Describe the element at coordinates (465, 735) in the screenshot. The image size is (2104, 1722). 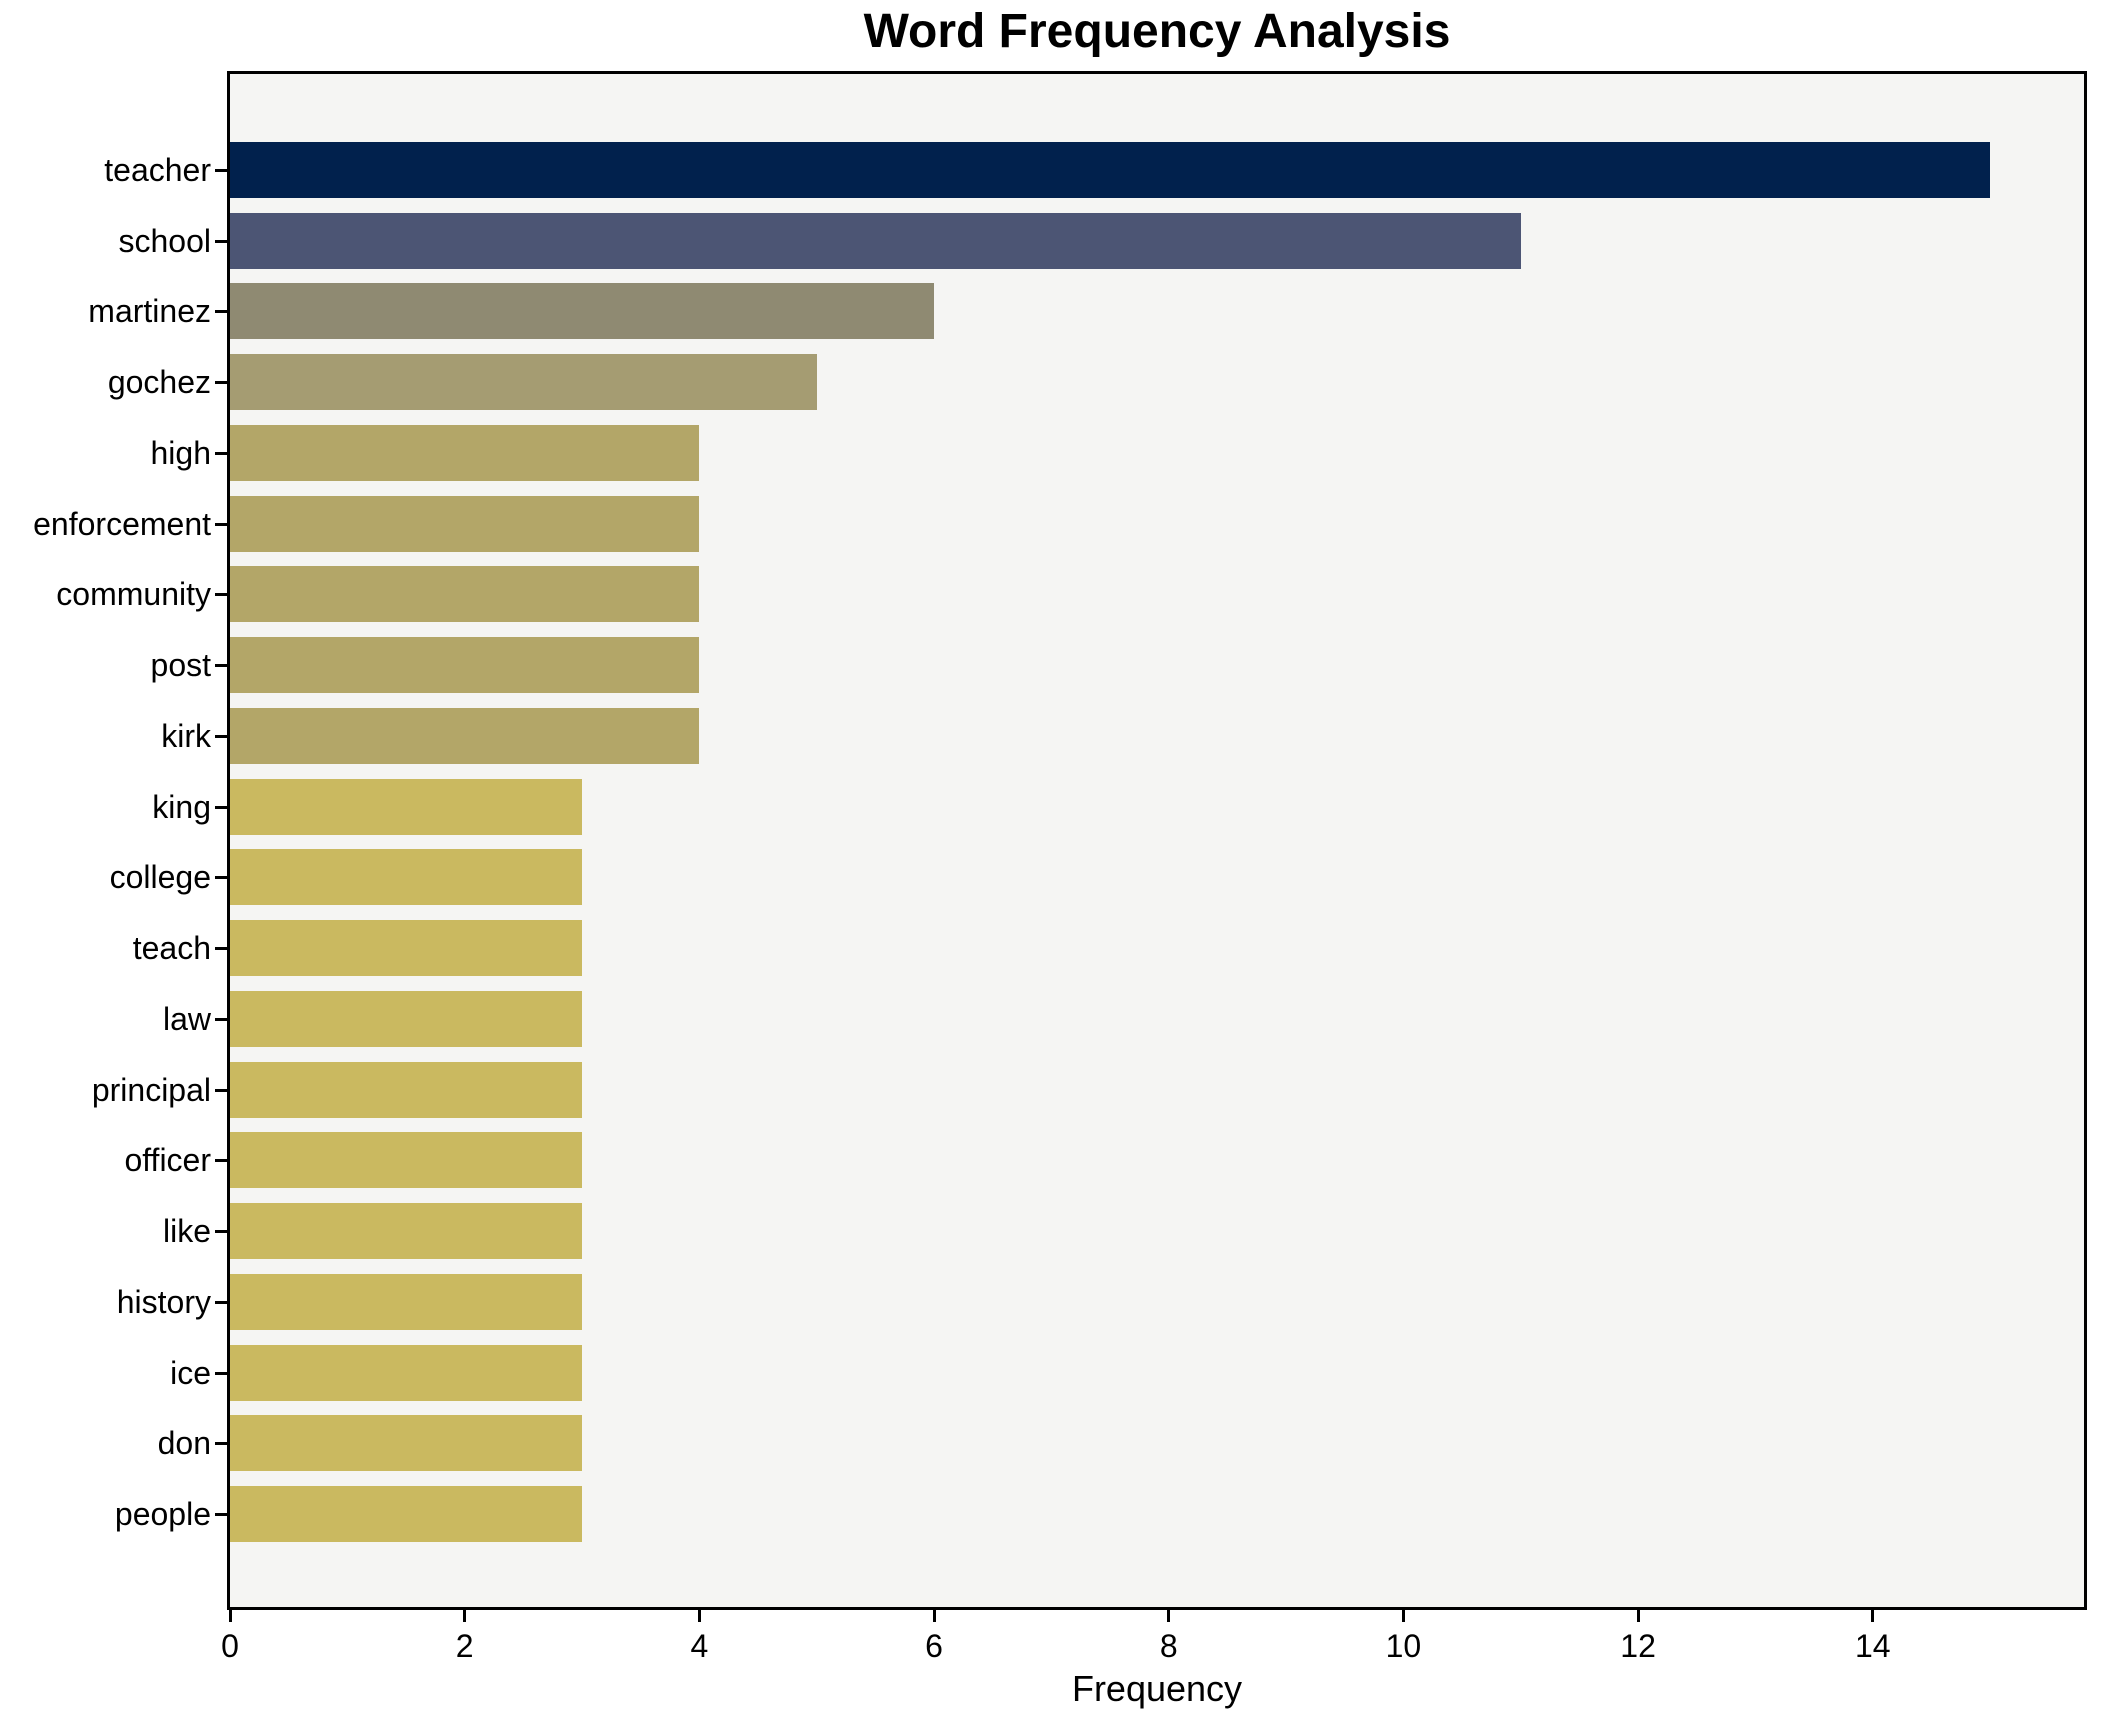
I see `bar-kirk` at that location.